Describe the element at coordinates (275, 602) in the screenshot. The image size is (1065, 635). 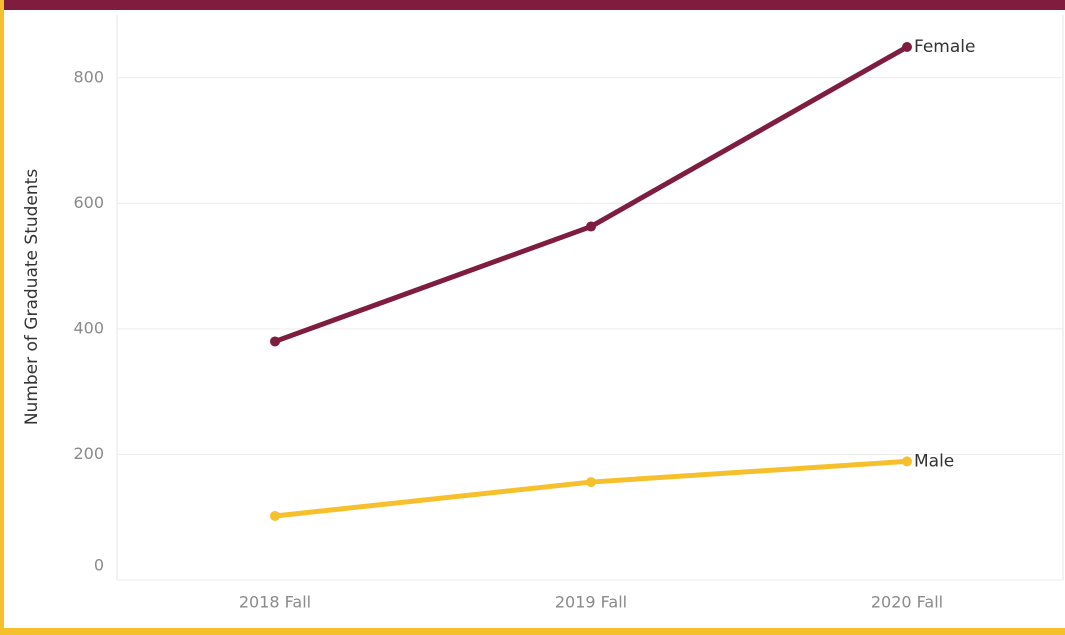
I see `x-tick-label: 2018 Fall` at that location.